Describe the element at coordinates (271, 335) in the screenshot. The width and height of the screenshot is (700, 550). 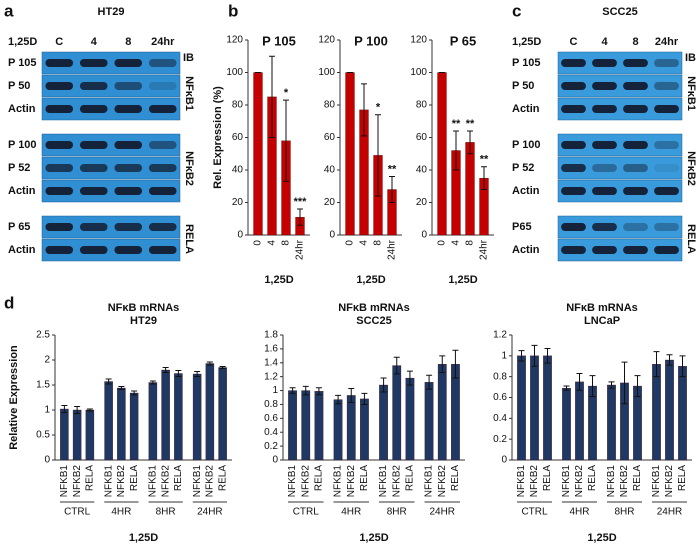
I see `y-tick-label: 1.8` at that location.